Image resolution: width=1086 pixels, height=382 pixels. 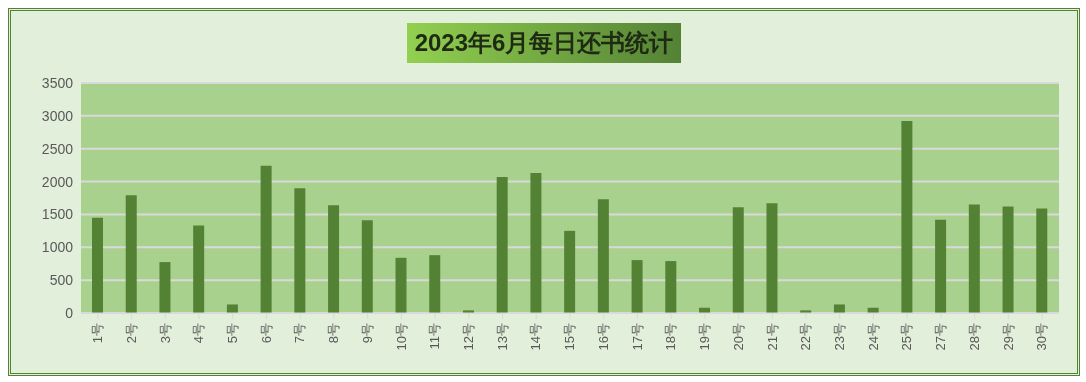 What do you see at coordinates (637, 337) in the screenshot?
I see `x-tick-label: 17号` at bounding box center [637, 337].